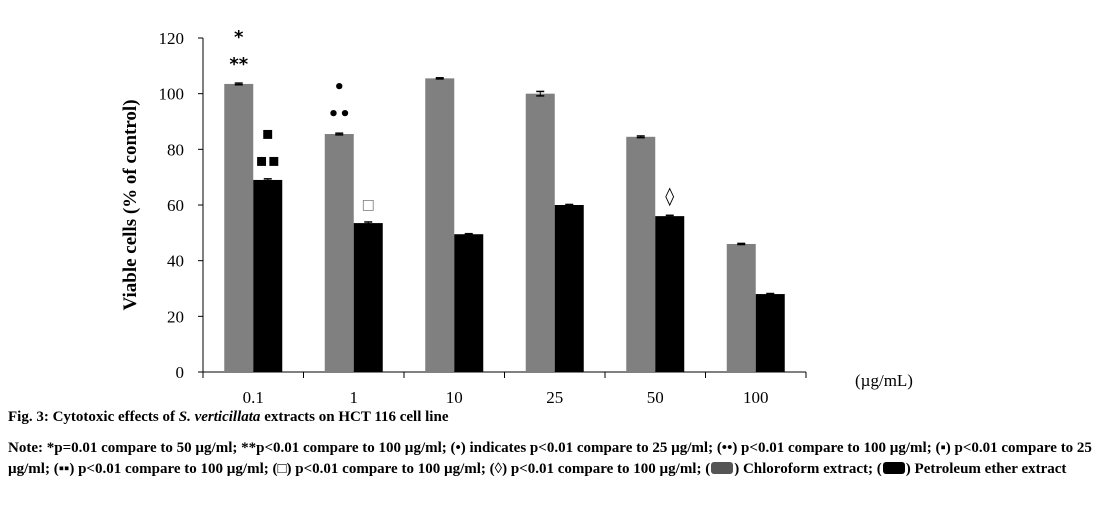  Describe the element at coordinates (172, 94) in the screenshot. I see `y-tick-label: 100` at that location.